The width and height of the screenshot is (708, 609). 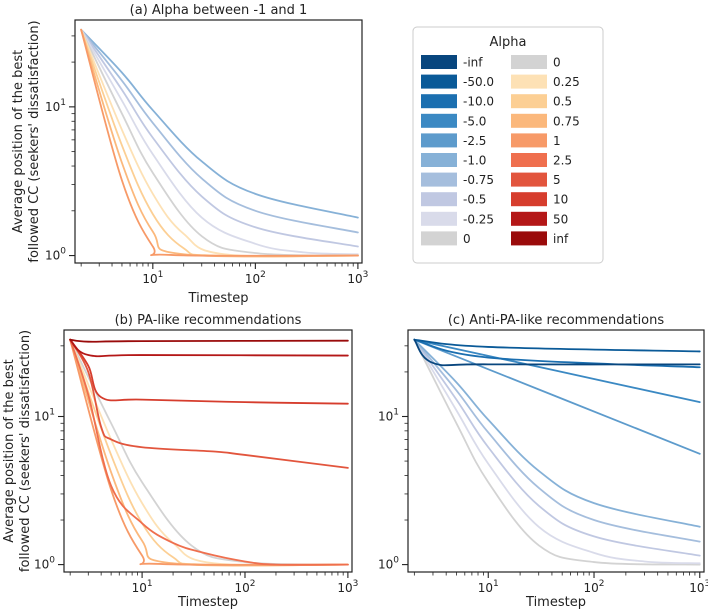 I want to click on legend-label-1: 1, so click(x=557, y=141).